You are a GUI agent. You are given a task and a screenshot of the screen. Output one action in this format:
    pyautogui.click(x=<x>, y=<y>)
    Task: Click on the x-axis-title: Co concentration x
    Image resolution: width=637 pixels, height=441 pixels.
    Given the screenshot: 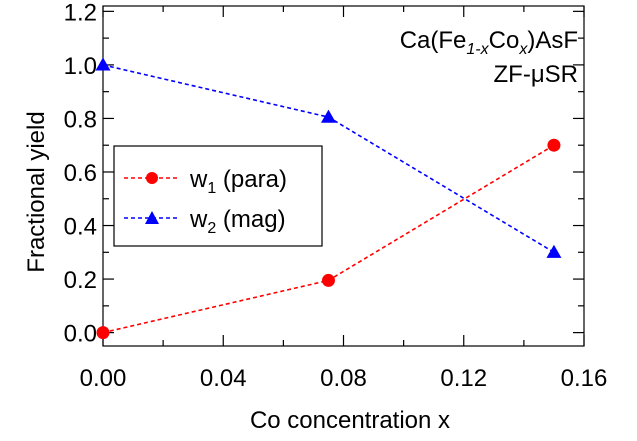 What is the action you would take?
    pyautogui.click(x=350, y=420)
    